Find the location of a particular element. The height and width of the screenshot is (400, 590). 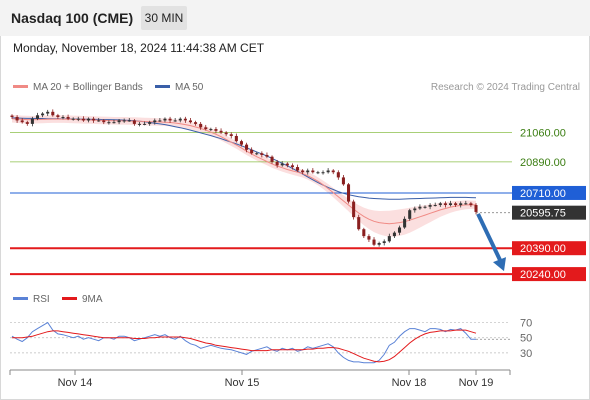

timeframe-button: 30 MIN is located at coordinates (164, 18).